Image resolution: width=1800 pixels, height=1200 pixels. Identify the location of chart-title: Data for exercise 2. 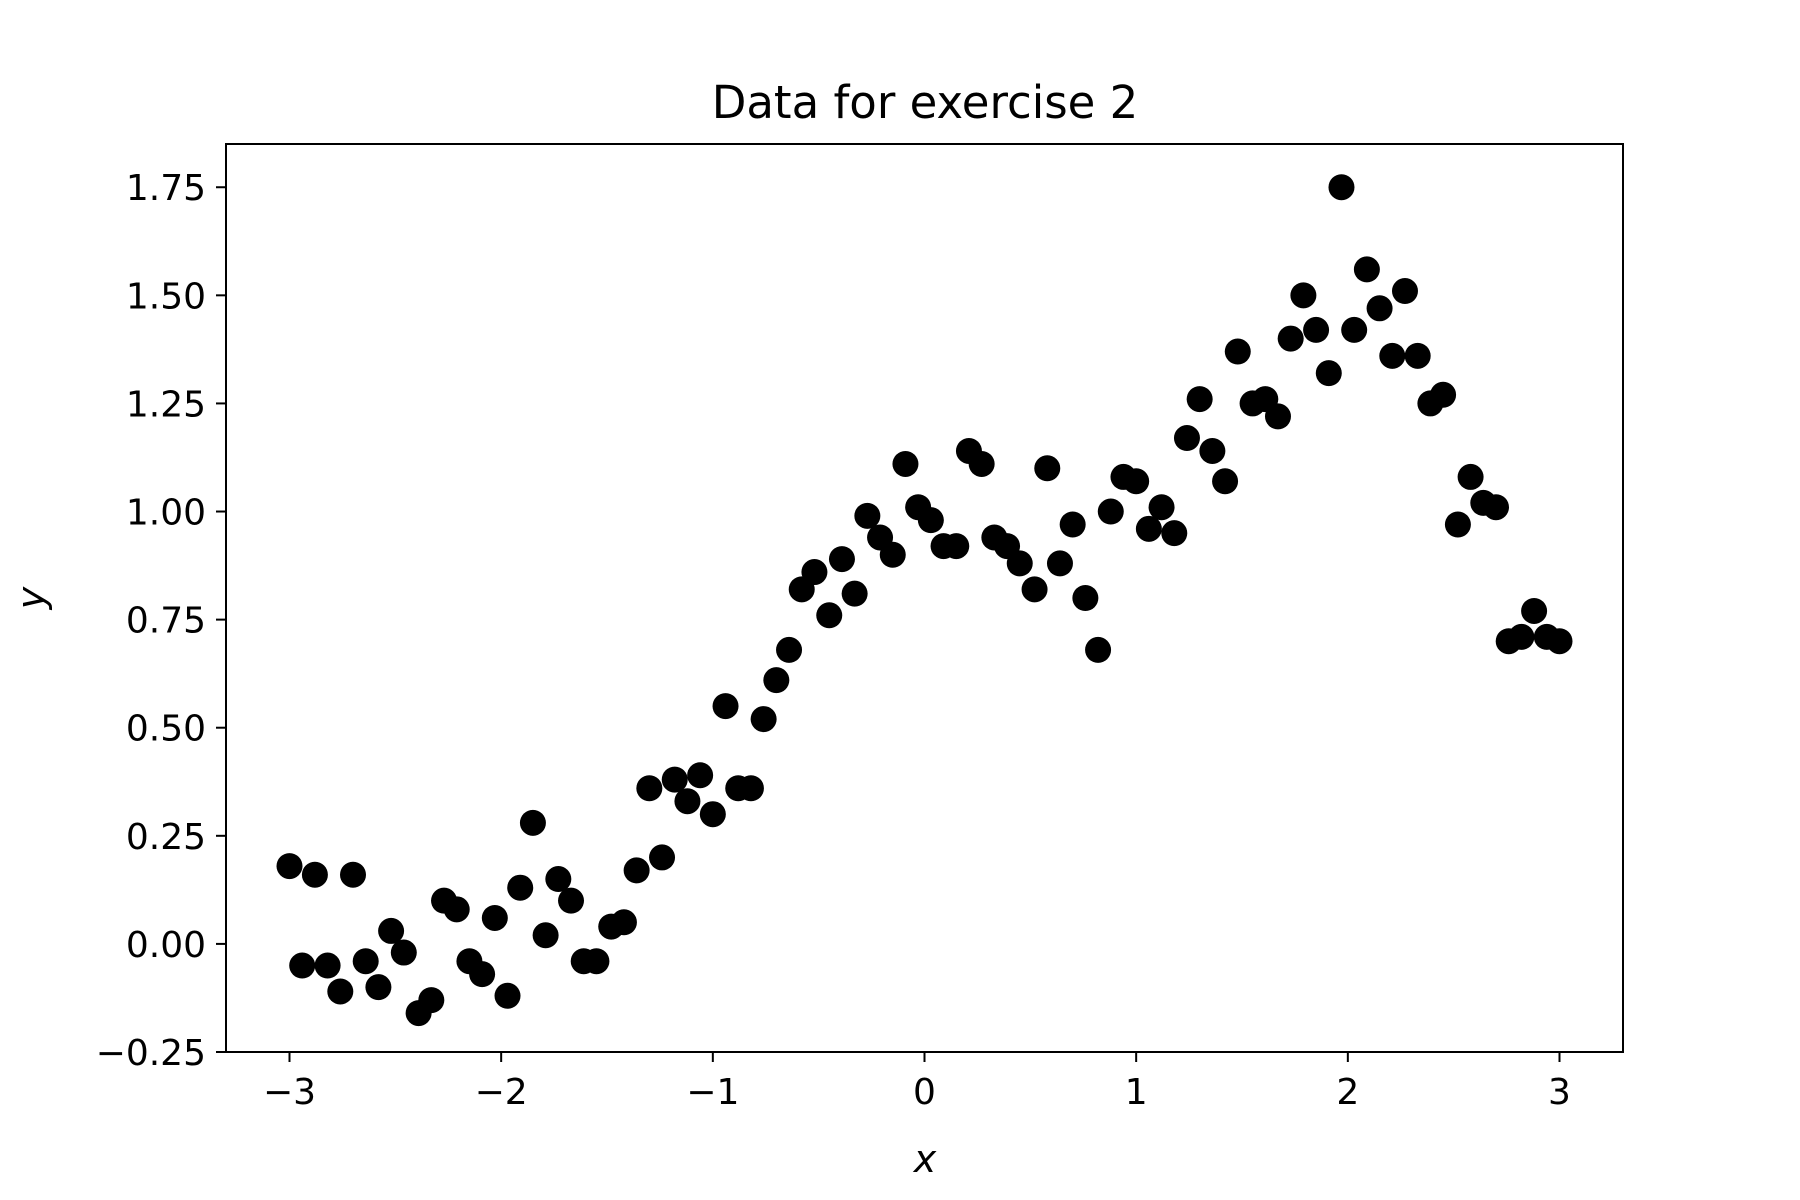
(925, 102).